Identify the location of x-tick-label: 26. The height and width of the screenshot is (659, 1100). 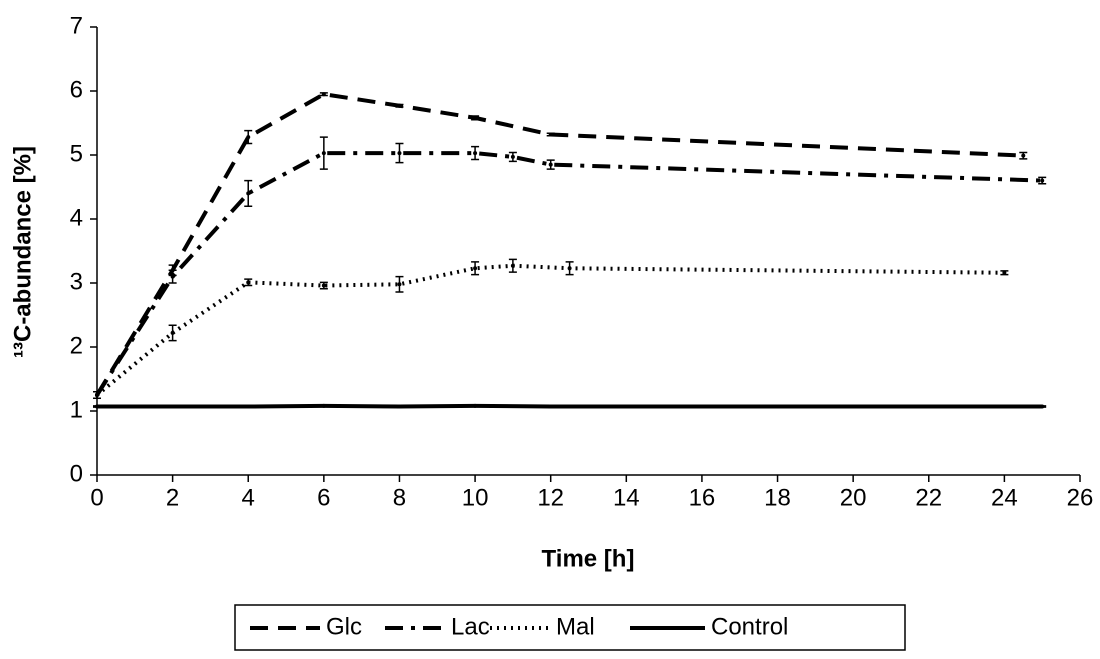
(1080, 497).